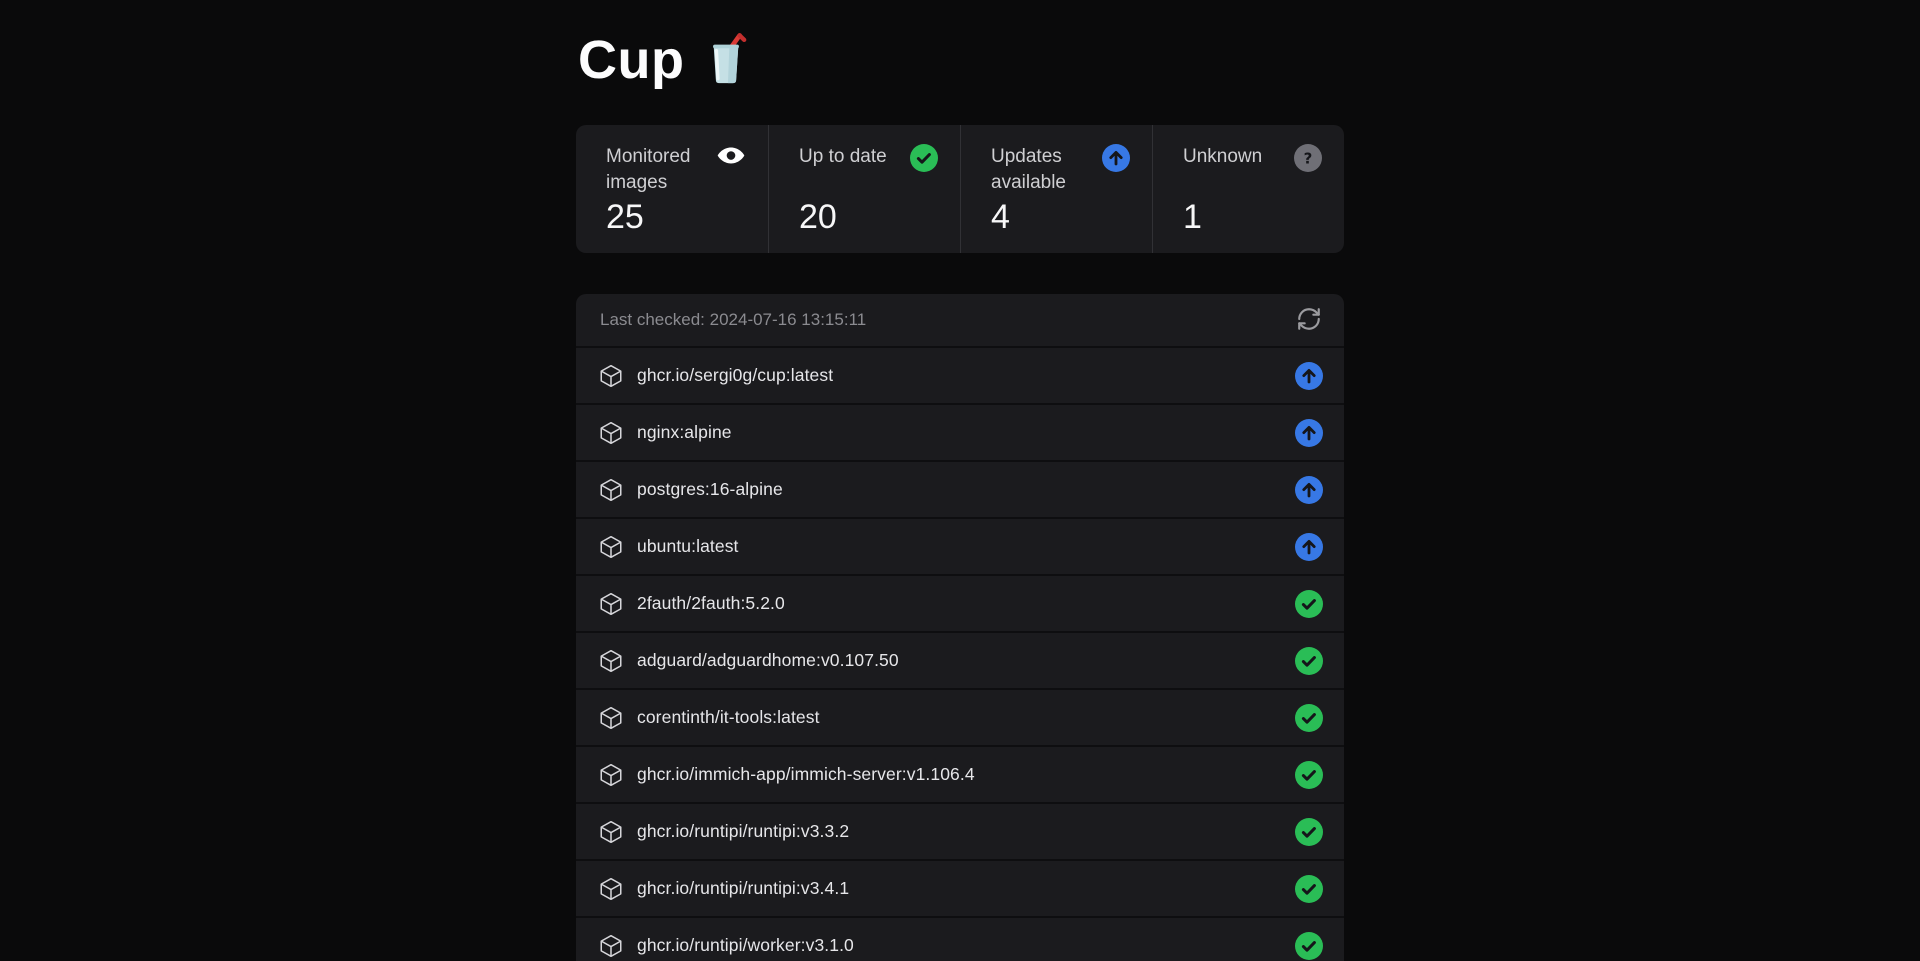 The height and width of the screenshot is (961, 1920). What do you see at coordinates (960, 374) in the screenshot?
I see `image-row: ghcr.io/sergi0g/cup:latest` at bounding box center [960, 374].